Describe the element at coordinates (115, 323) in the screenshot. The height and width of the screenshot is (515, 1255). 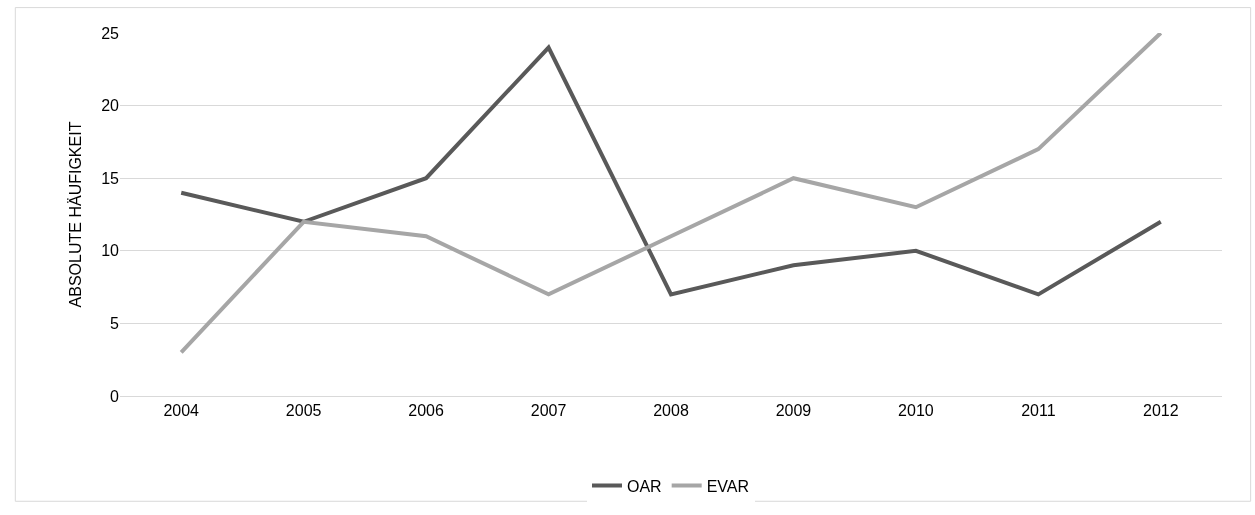
I see `y-tick-label: 5` at that location.